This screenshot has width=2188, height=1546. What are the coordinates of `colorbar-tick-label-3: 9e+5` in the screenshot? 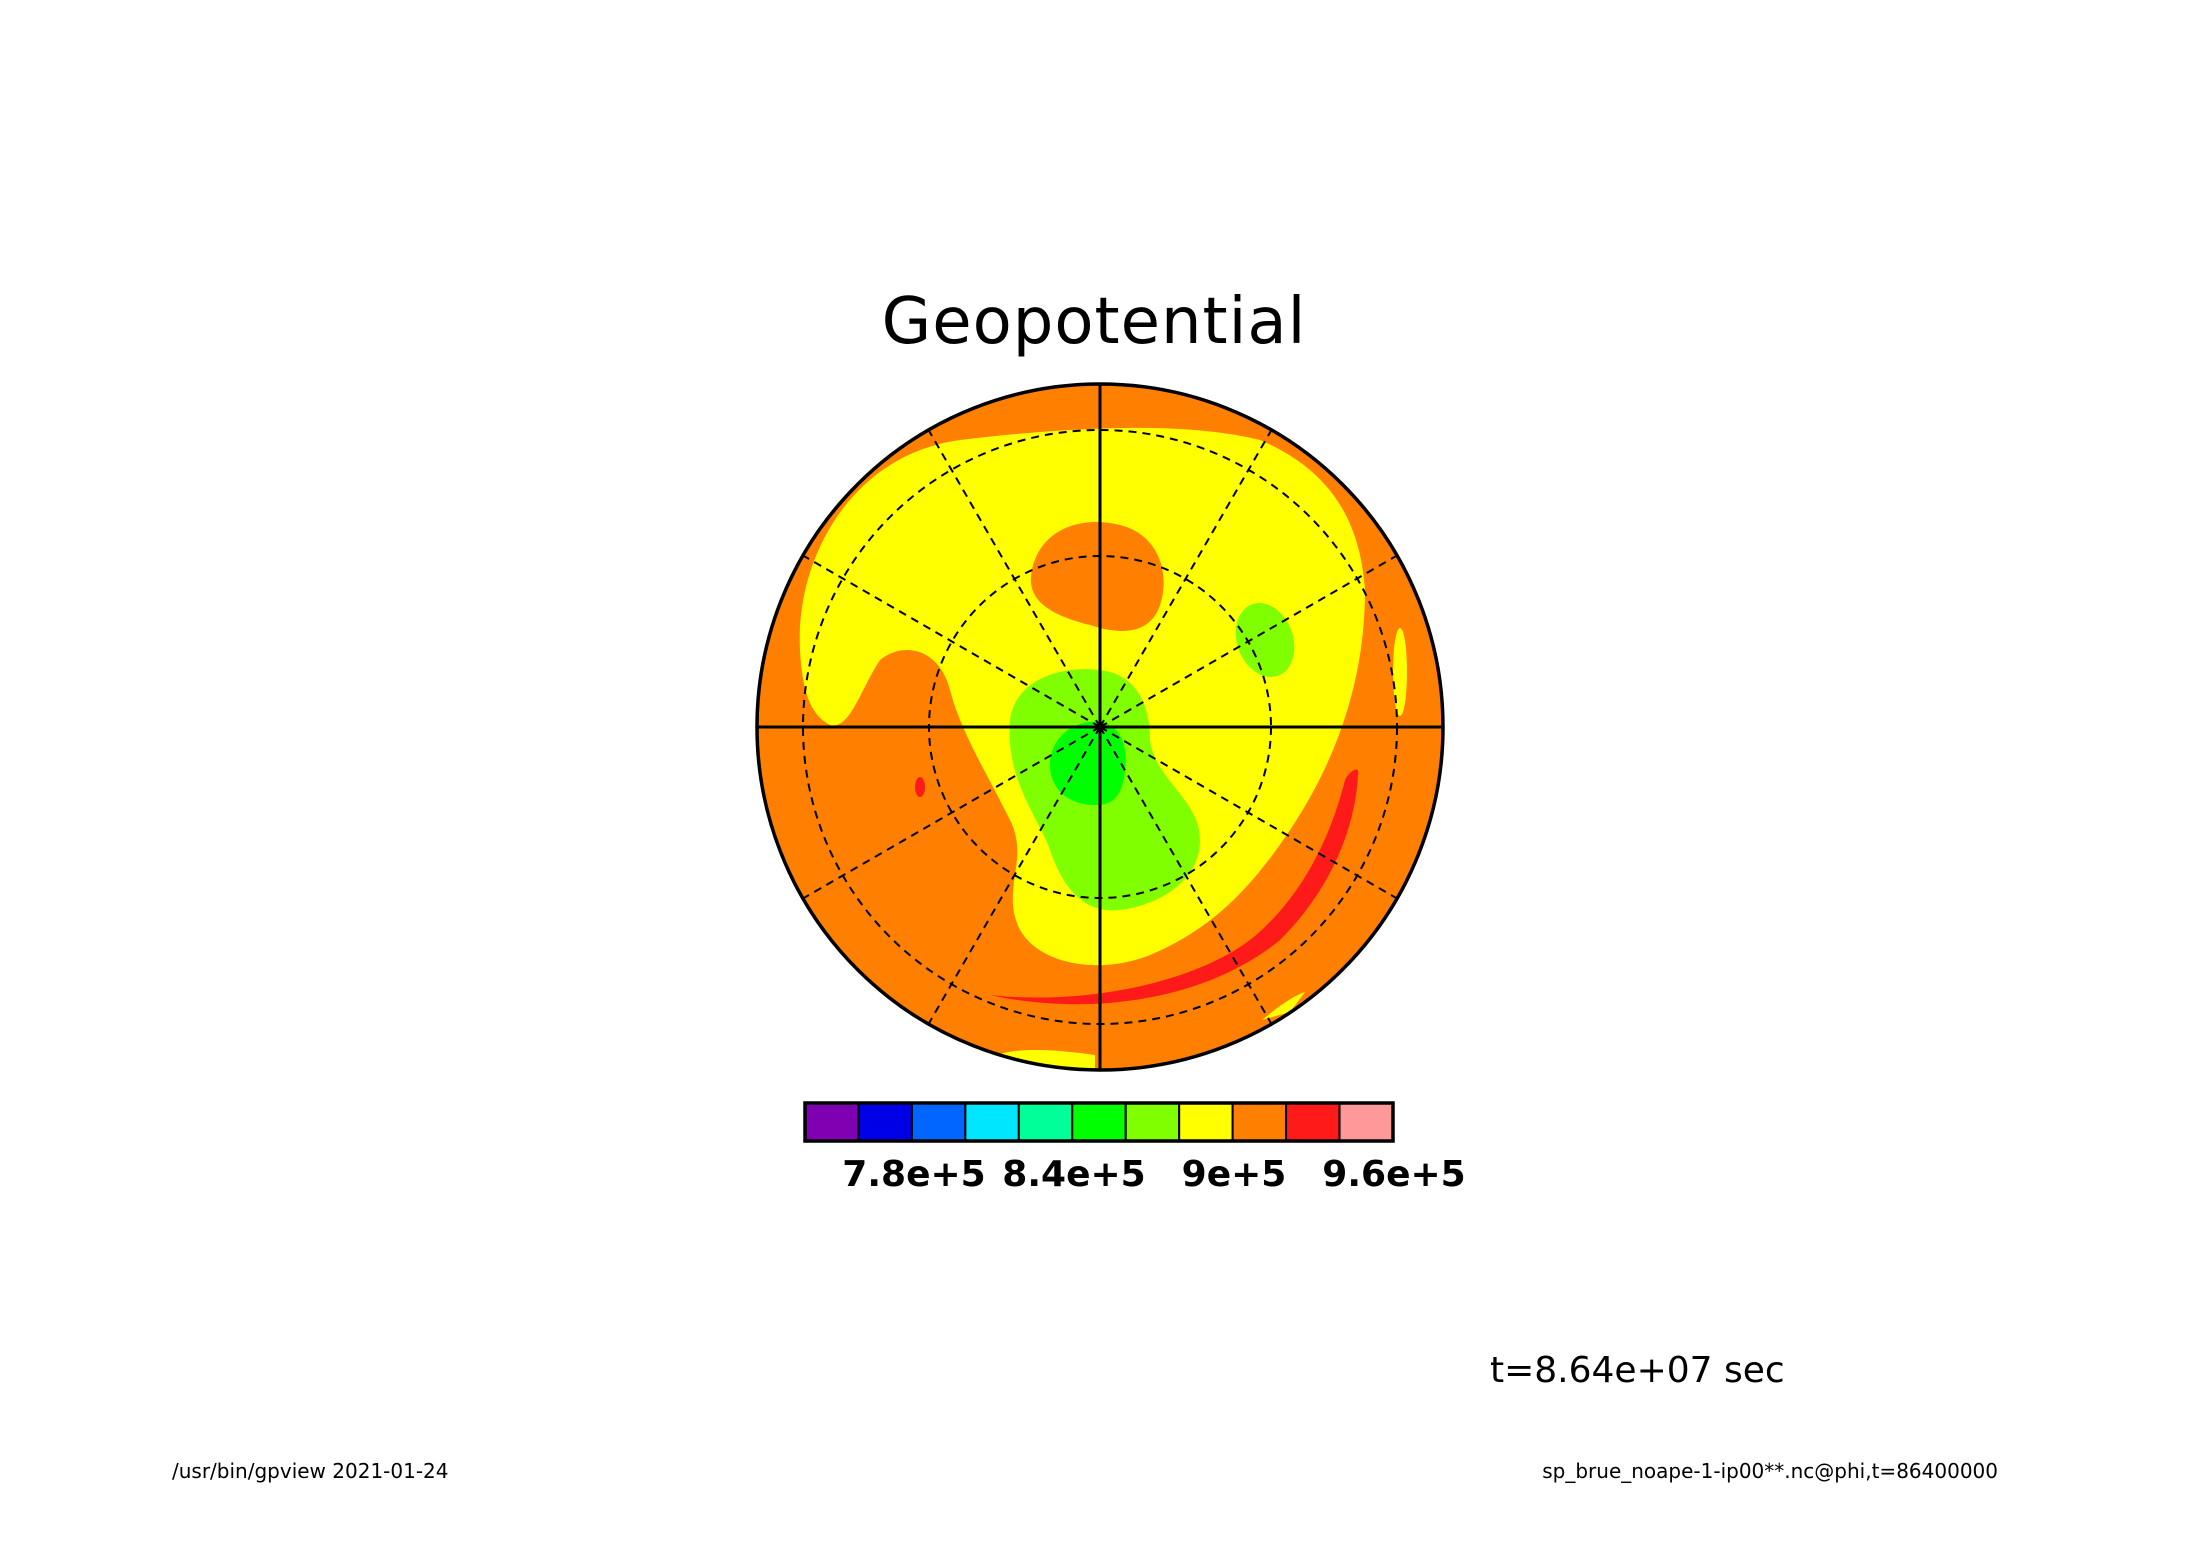 It's located at (1234, 1174).